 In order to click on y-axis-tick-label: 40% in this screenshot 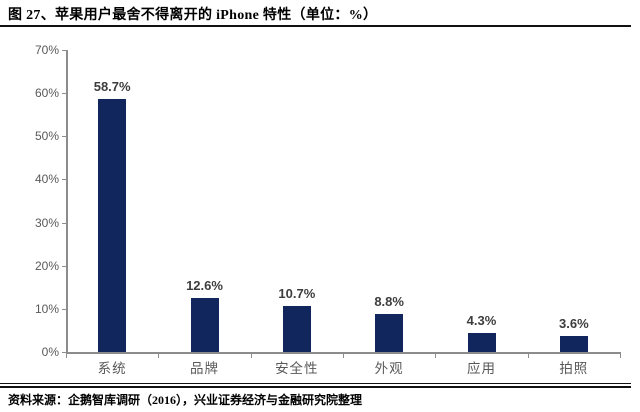, I will do `click(46, 179)`.